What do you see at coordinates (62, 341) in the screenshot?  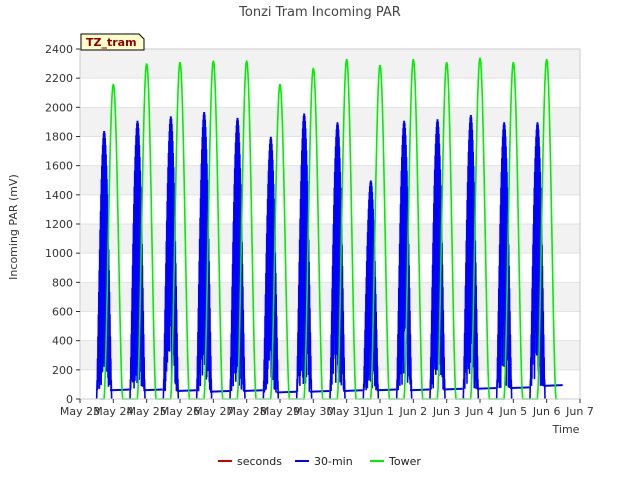 I see `y-tick-label: 400` at bounding box center [62, 341].